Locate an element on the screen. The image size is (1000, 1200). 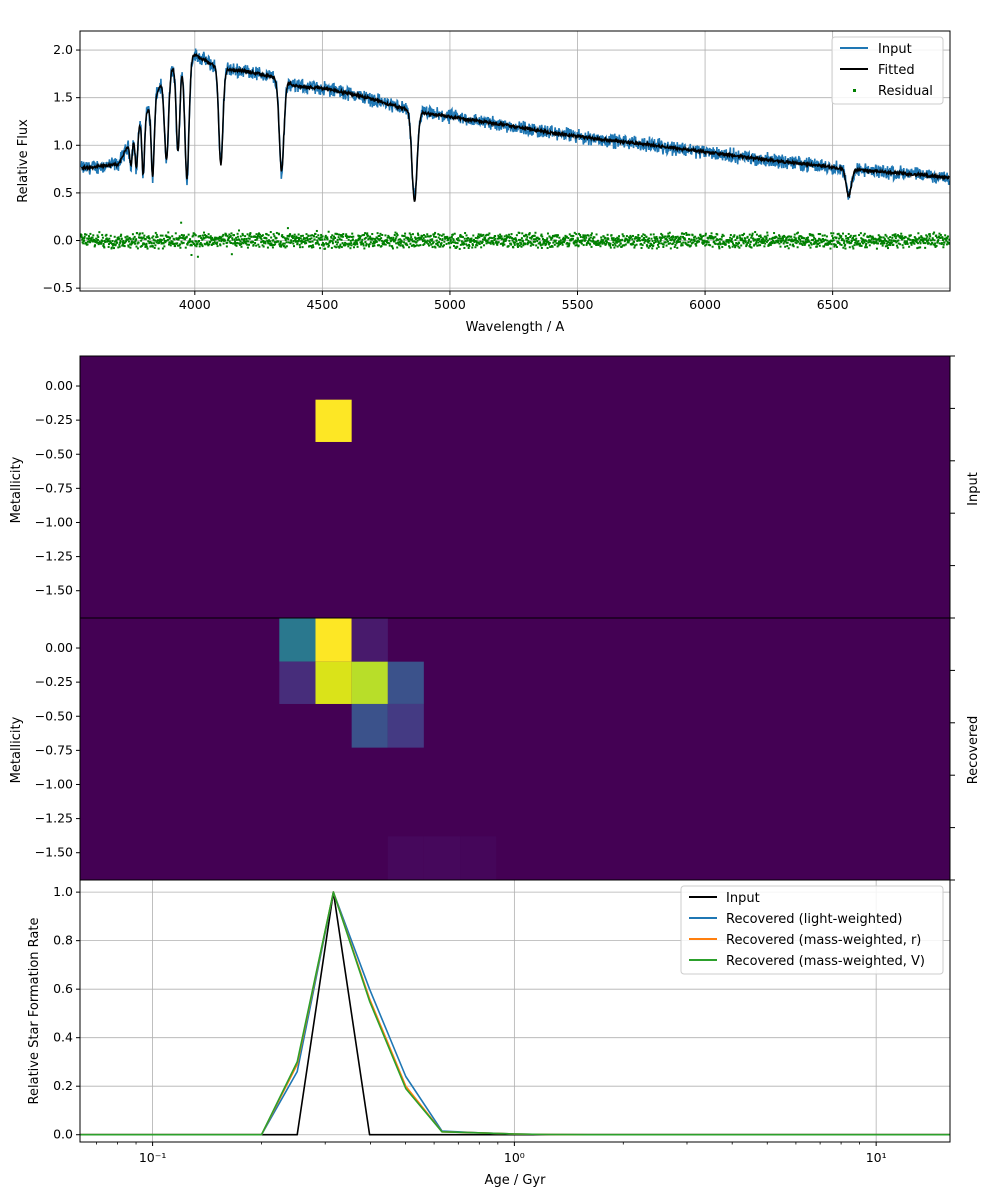
recovered-heatmap-cell is located at coordinates (369, 725).